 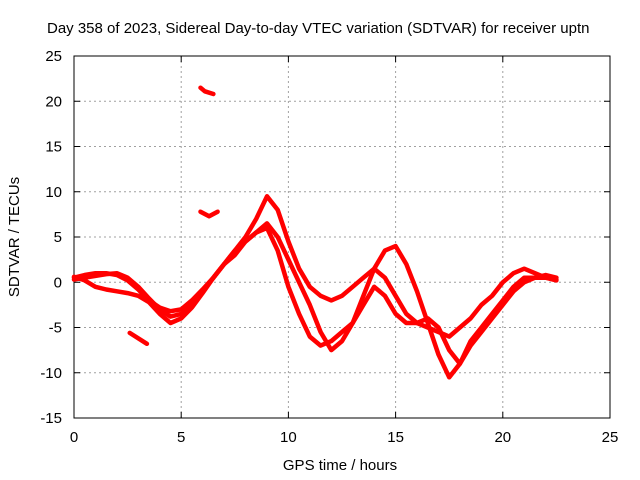 I want to click on x-tick-label: 10, so click(x=288, y=437).